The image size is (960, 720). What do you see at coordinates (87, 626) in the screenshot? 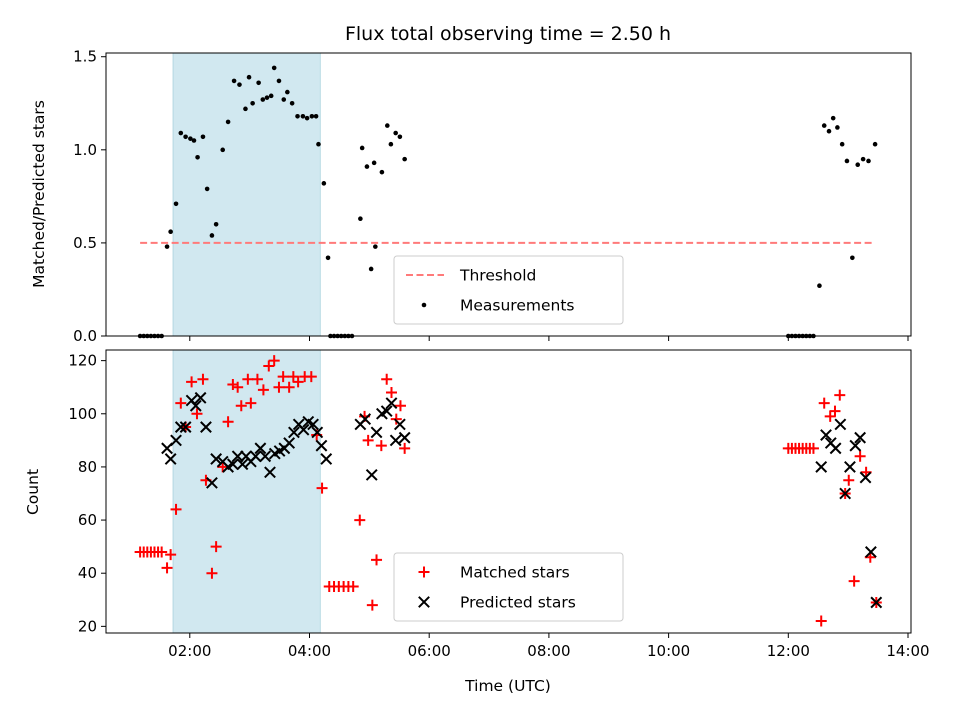
I see `y-tick-label: 20` at bounding box center [87, 626].